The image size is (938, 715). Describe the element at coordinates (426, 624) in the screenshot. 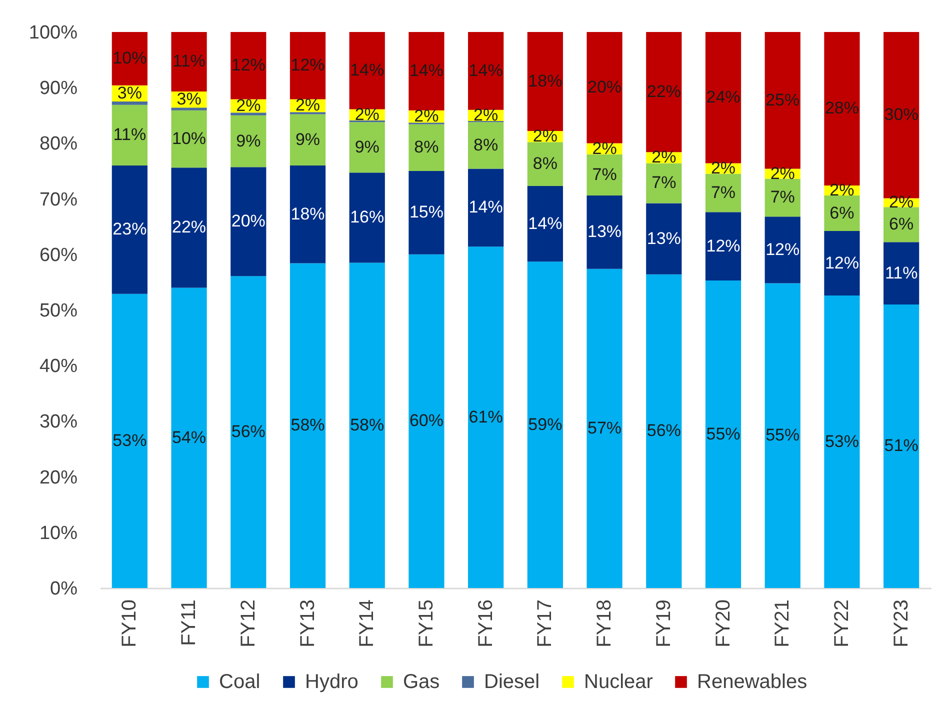

I see `x-tick-label: FY15` at that location.